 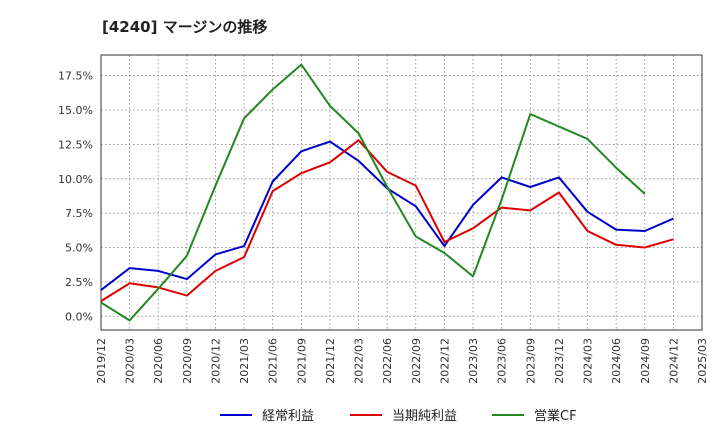 What do you see at coordinates (79, 213) in the screenshot?
I see `y-tick-label: 7.5%` at bounding box center [79, 213].